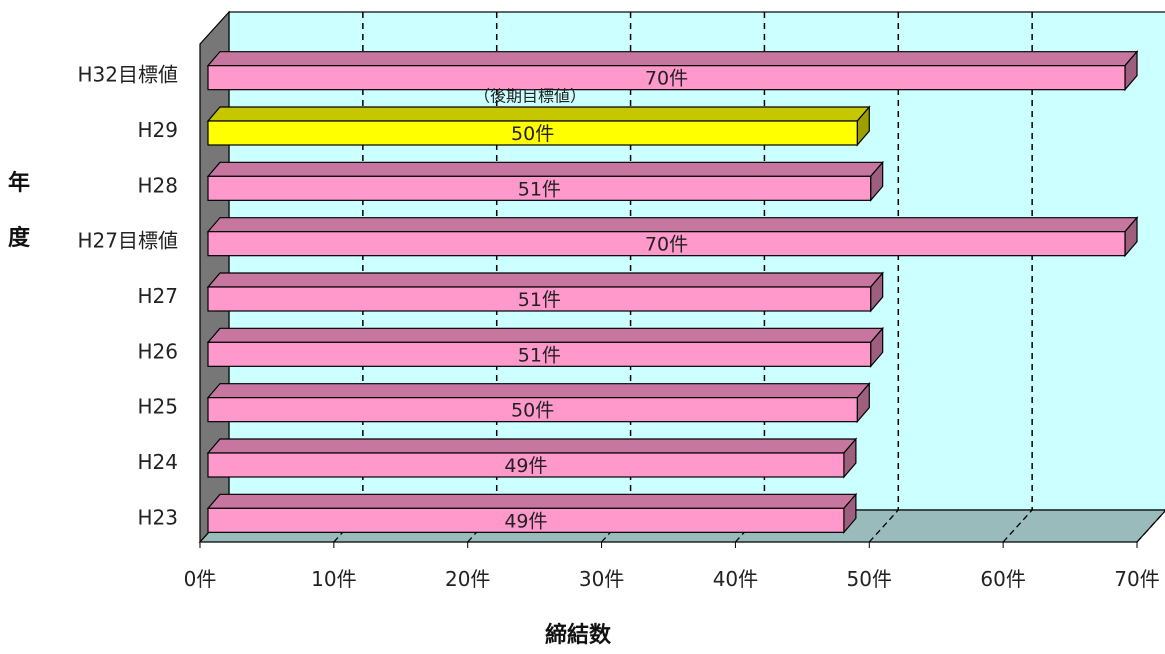  What do you see at coordinates (158, 130) in the screenshot?
I see `y-tick-label: H29` at bounding box center [158, 130].